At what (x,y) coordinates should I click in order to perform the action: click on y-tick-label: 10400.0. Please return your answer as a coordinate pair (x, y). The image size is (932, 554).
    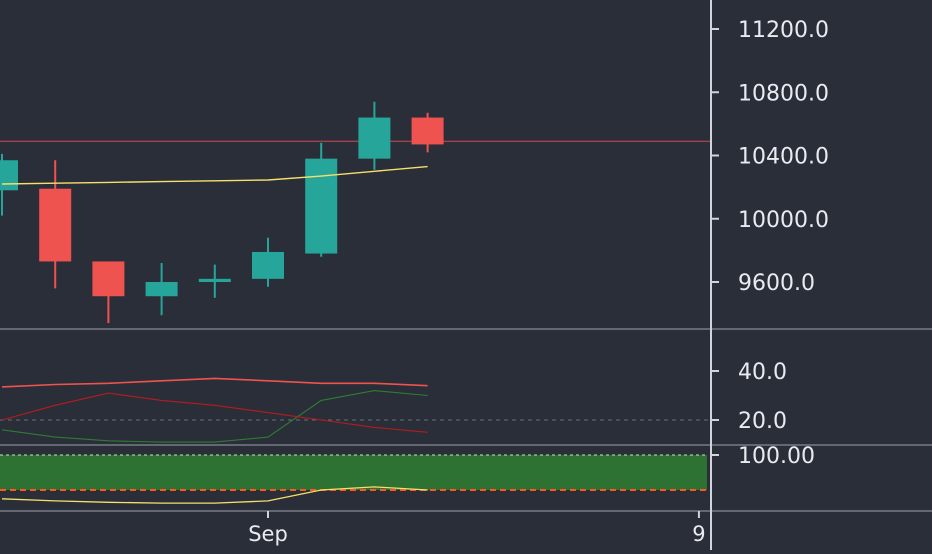
    Looking at the image, I should click on (783, 157).